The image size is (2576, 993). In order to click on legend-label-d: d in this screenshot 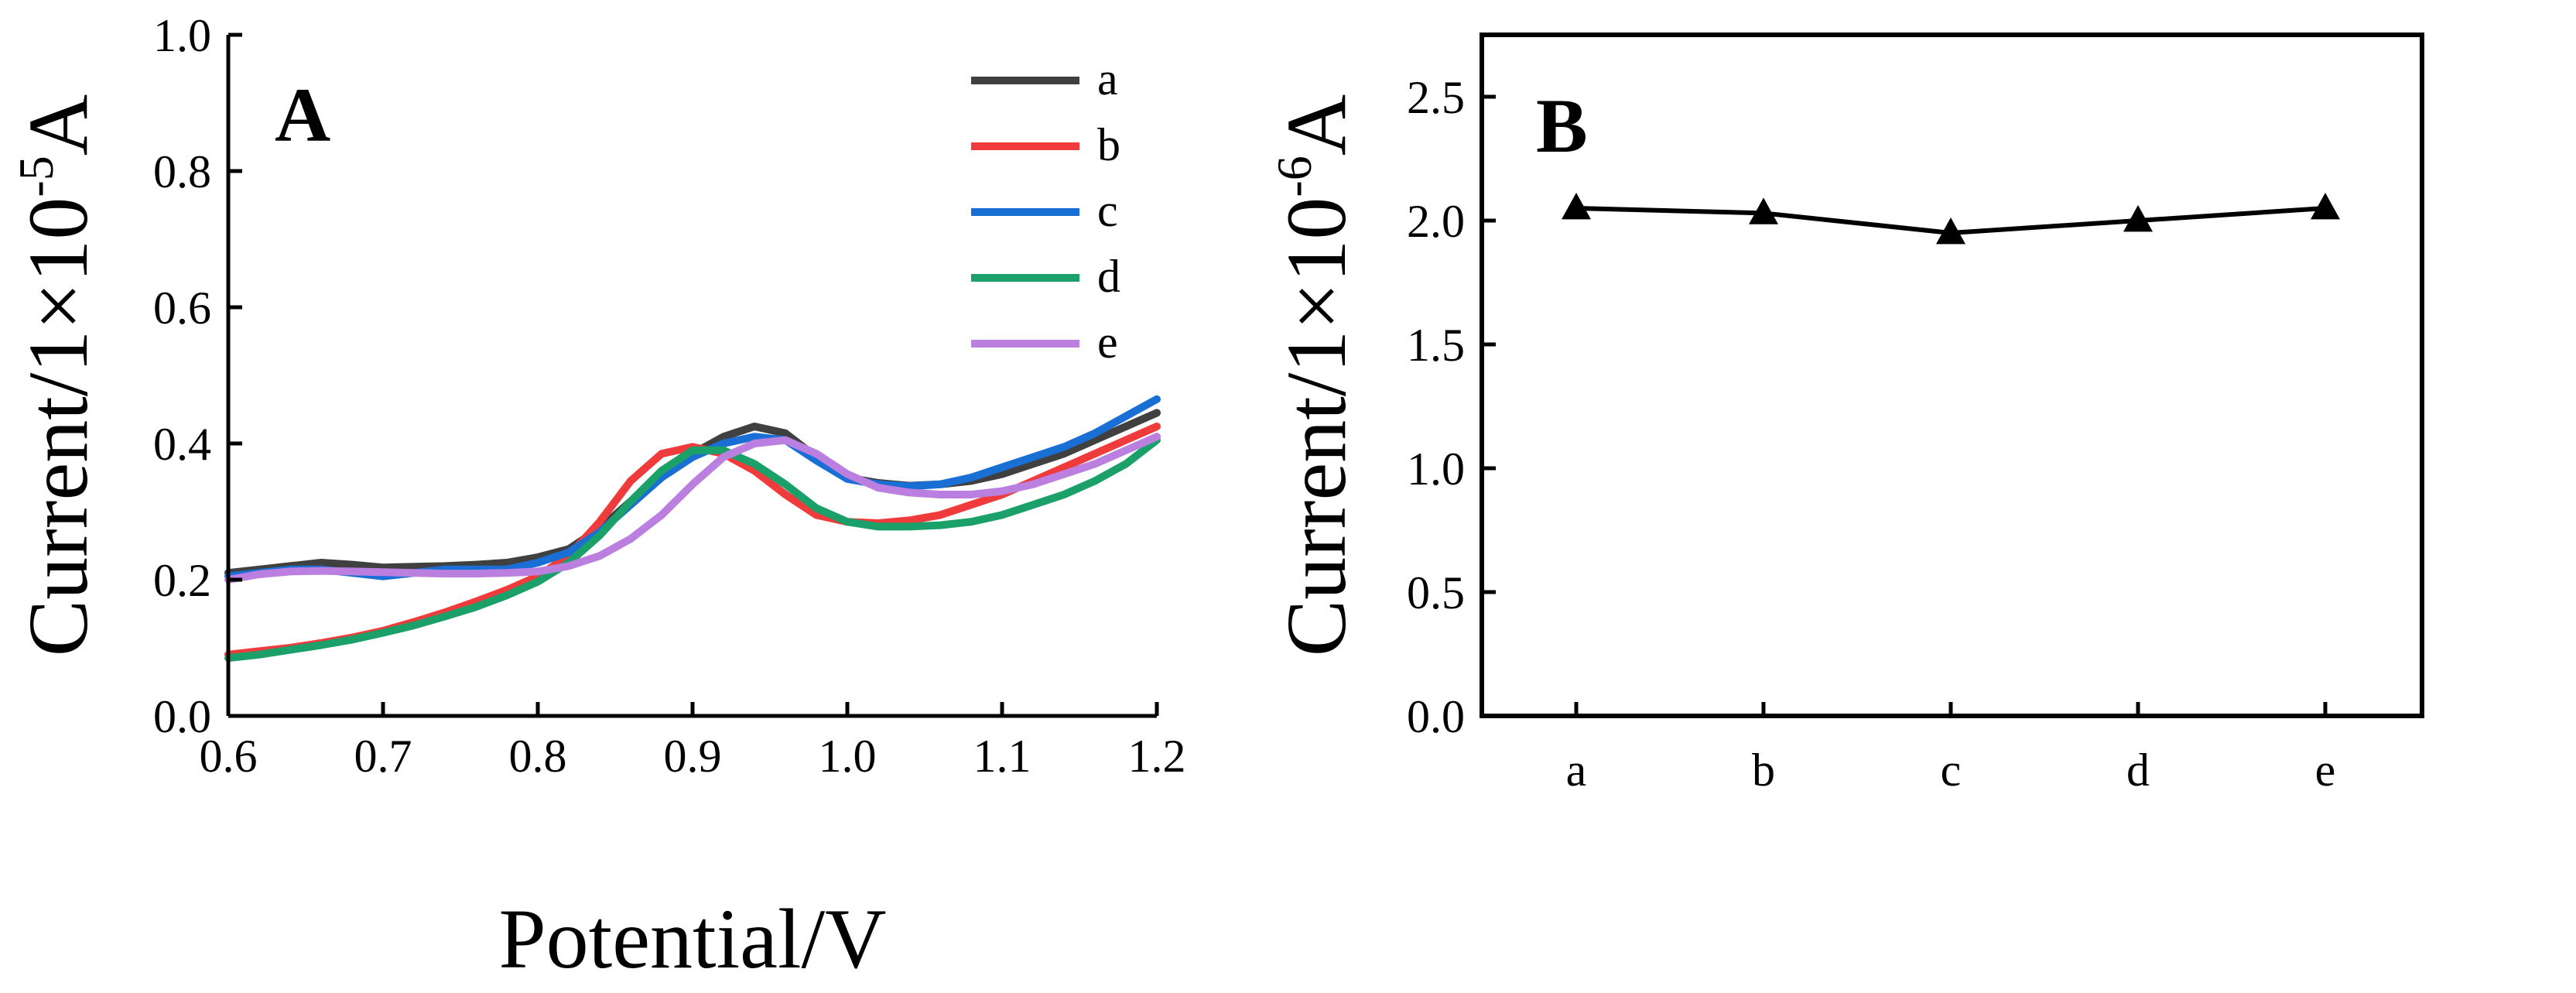, I will do `click(1109, 277)`.